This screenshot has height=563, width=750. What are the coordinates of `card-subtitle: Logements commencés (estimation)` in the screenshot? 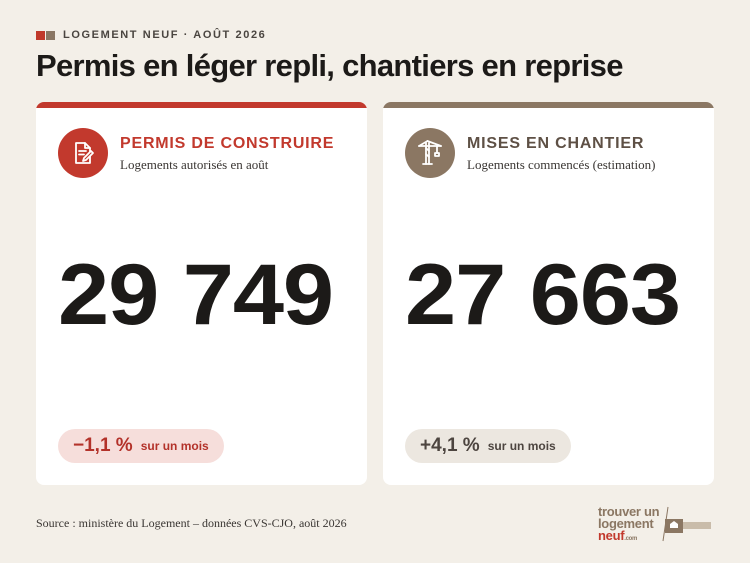 It's located at (561, 164).